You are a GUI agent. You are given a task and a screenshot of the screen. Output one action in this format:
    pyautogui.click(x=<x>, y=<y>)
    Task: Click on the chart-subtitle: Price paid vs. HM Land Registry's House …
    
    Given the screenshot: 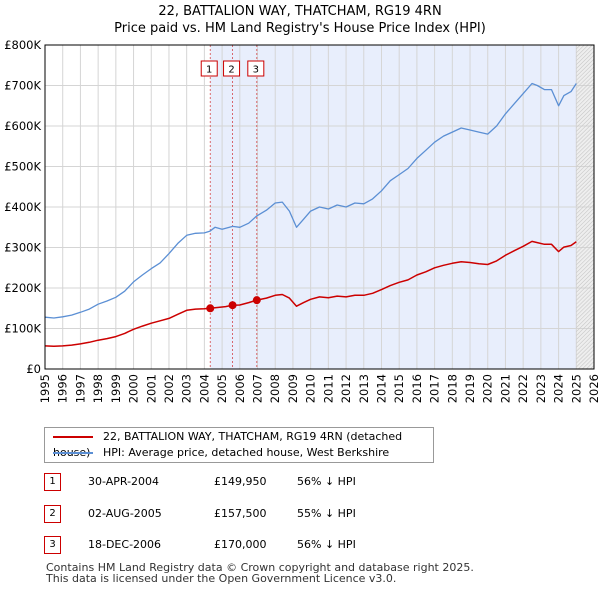 What is the action you would take?
    pyautogui.click(x=300, y=28)
    